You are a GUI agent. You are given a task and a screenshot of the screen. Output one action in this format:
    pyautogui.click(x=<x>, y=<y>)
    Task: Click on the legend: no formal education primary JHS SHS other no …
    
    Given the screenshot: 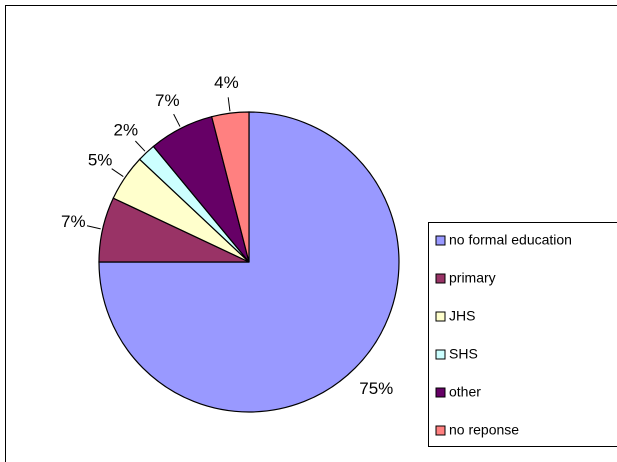 What is the action you would take?
    pyautogui.click(x=522, y=334)
    